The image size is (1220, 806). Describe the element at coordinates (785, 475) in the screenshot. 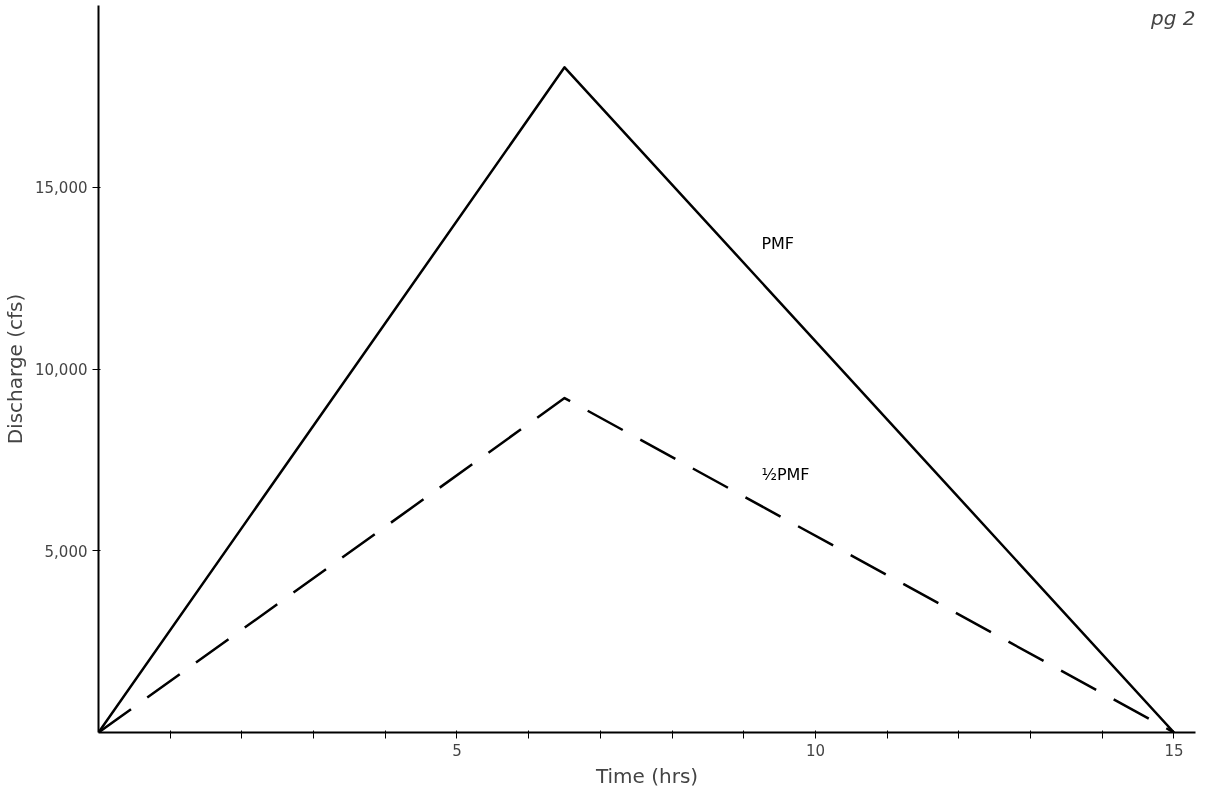

I see `series-label: ½PMF` at that location.